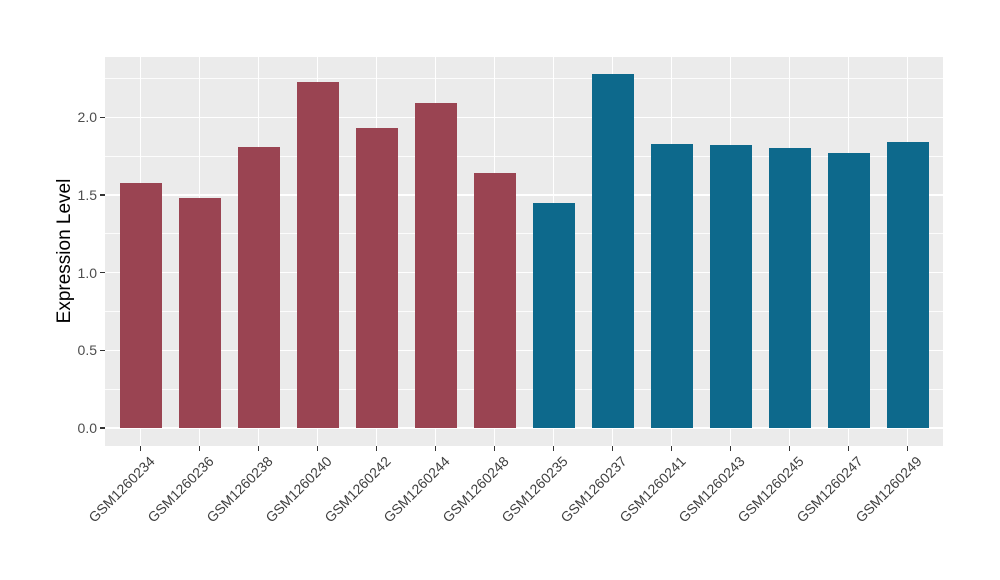 The image size is (1000, 580). What do you see at coordinates (239, 489) in the screenshot?
I see `x-tick-label: GSM1260238` at bounding box center [239, 489].